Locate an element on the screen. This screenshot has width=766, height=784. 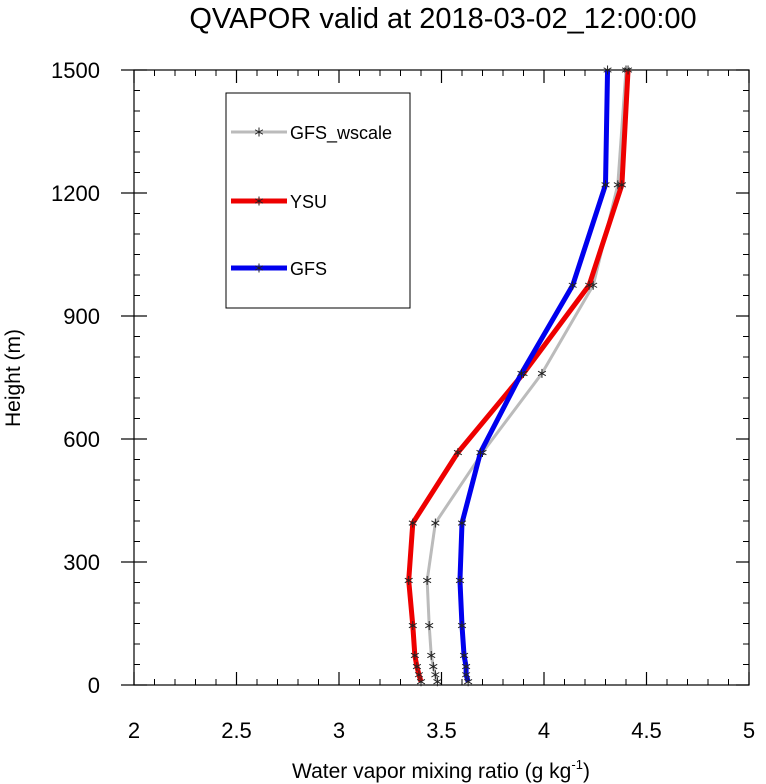
legend-entry-gfs-wscale: GFS_wscale is located at coordinates (311, 133).